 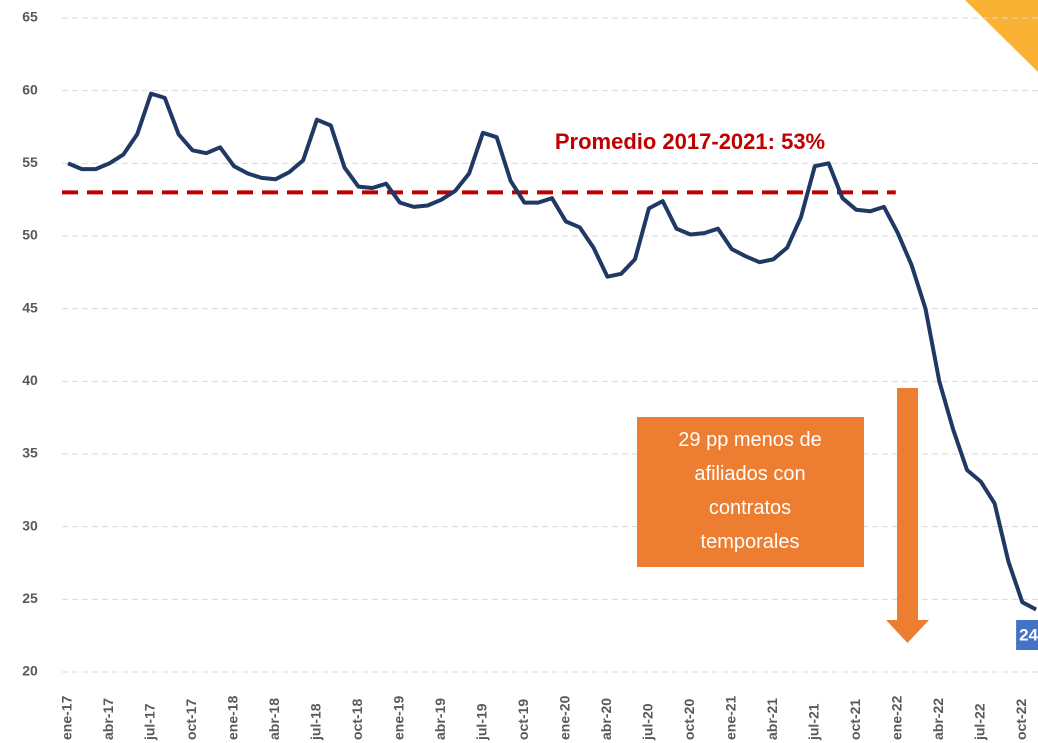 What do you see at coordinates (648, 722) in the screenshot?
I see `x-tick-label: jul-20` at bounding box center [648, 722].